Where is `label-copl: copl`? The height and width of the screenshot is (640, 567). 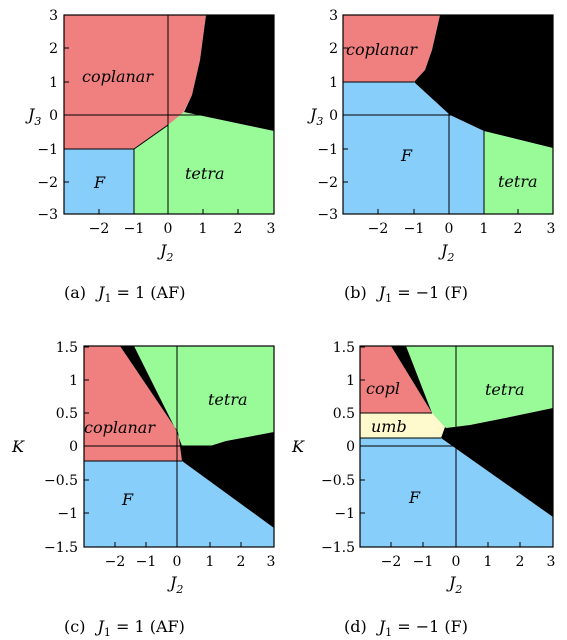 label-copl: copl is located at coordinates (383, 388).